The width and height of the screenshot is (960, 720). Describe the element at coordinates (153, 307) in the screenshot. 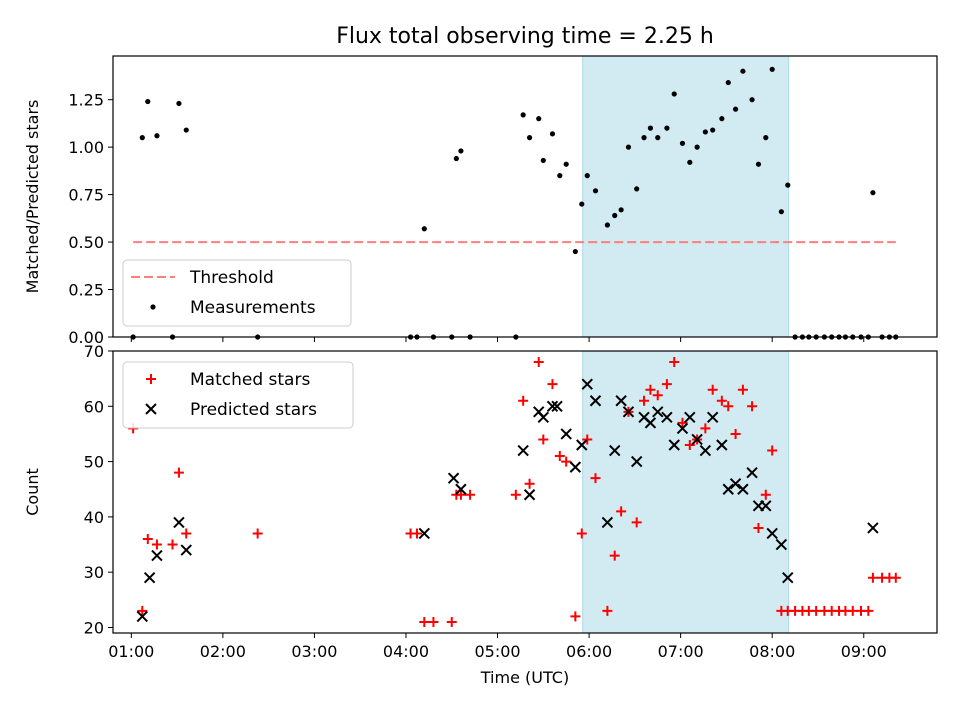

I see `legend-measurements-swatch` at that location.